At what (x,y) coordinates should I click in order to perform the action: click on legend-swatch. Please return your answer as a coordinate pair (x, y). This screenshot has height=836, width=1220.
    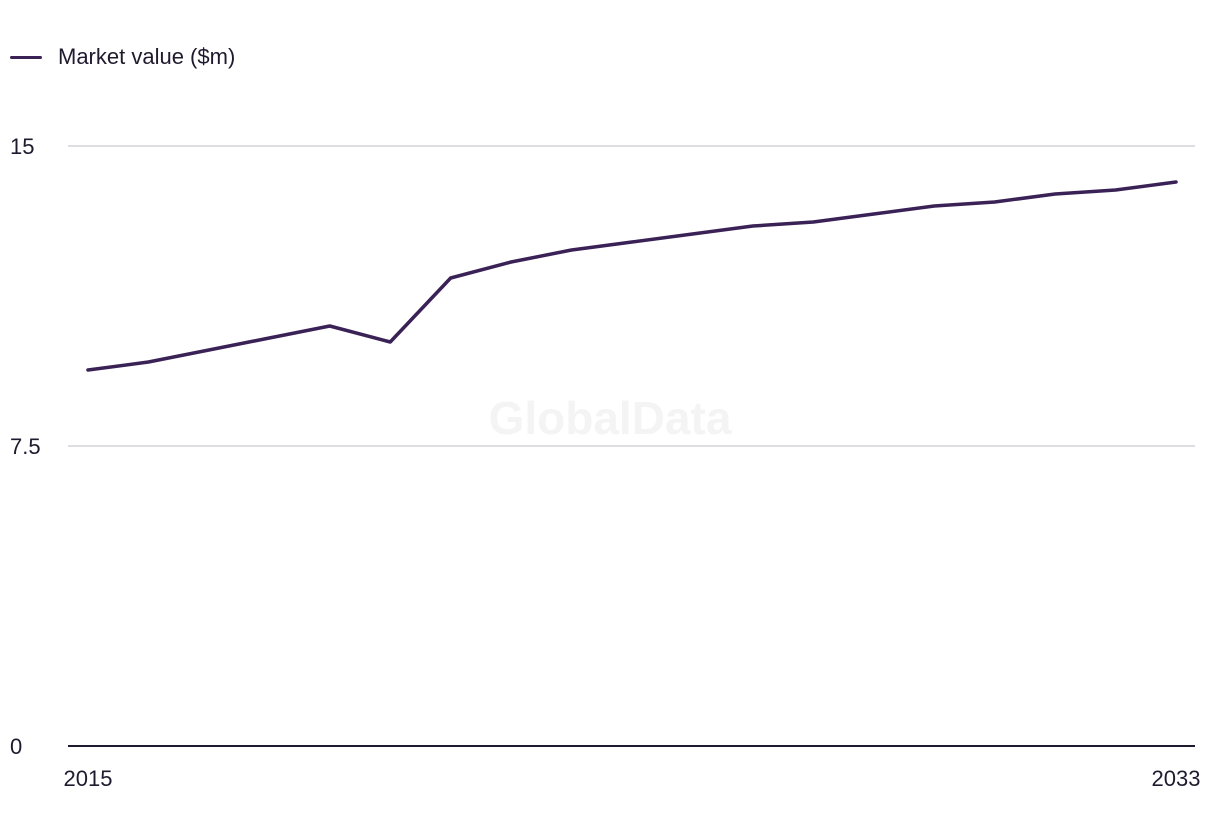
    Looking at the image, I should click on (26, 57).